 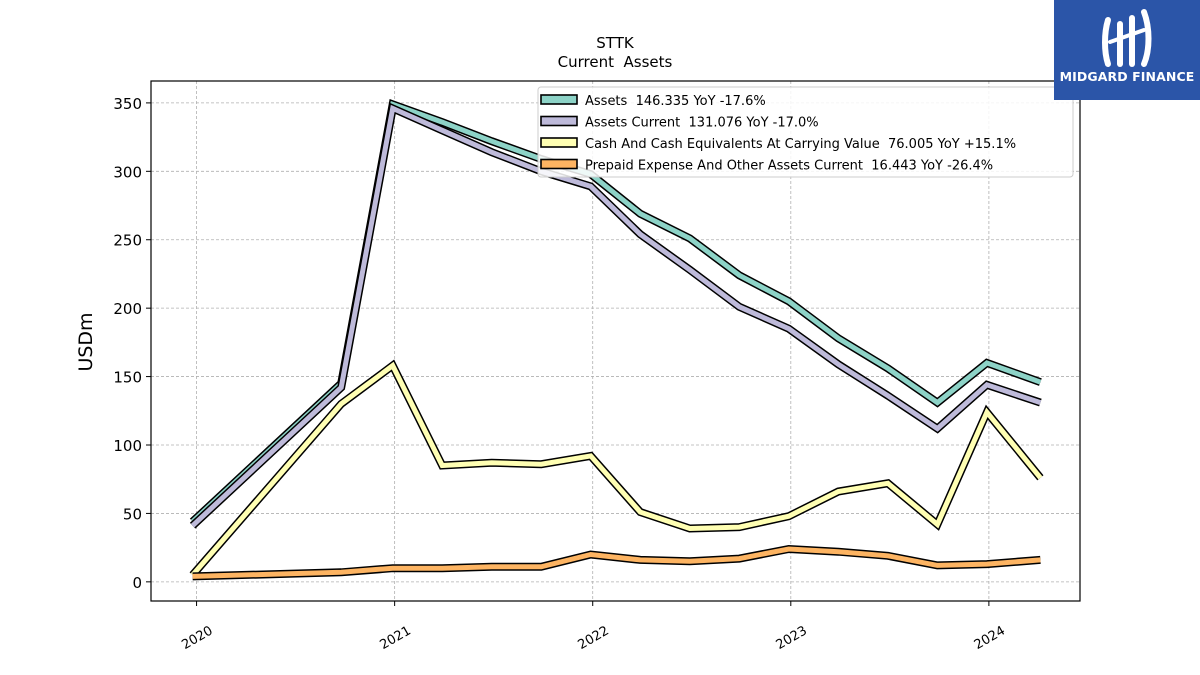 What do you see at coordinates (197, 638) in the screenshot?
I see `x-tick-label: 2020` at bounding box center [197, 638].